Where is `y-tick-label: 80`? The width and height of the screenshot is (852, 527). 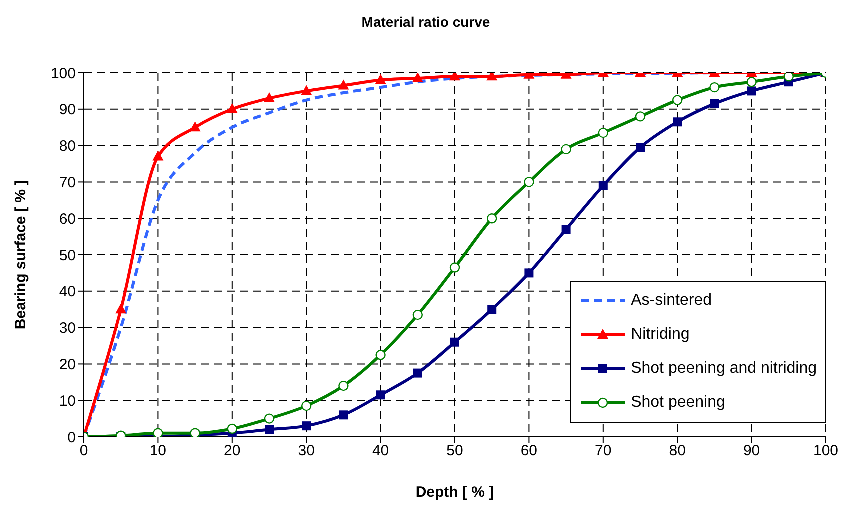
y-tick-label: 80 is located at coordinates (67, 147).